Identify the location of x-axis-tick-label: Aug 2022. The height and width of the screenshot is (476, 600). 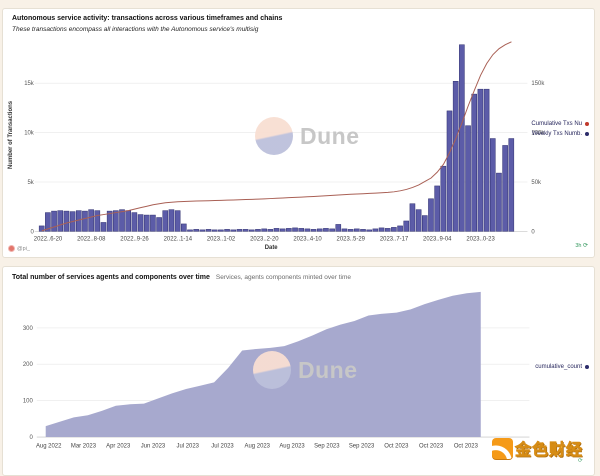
(48, 446).